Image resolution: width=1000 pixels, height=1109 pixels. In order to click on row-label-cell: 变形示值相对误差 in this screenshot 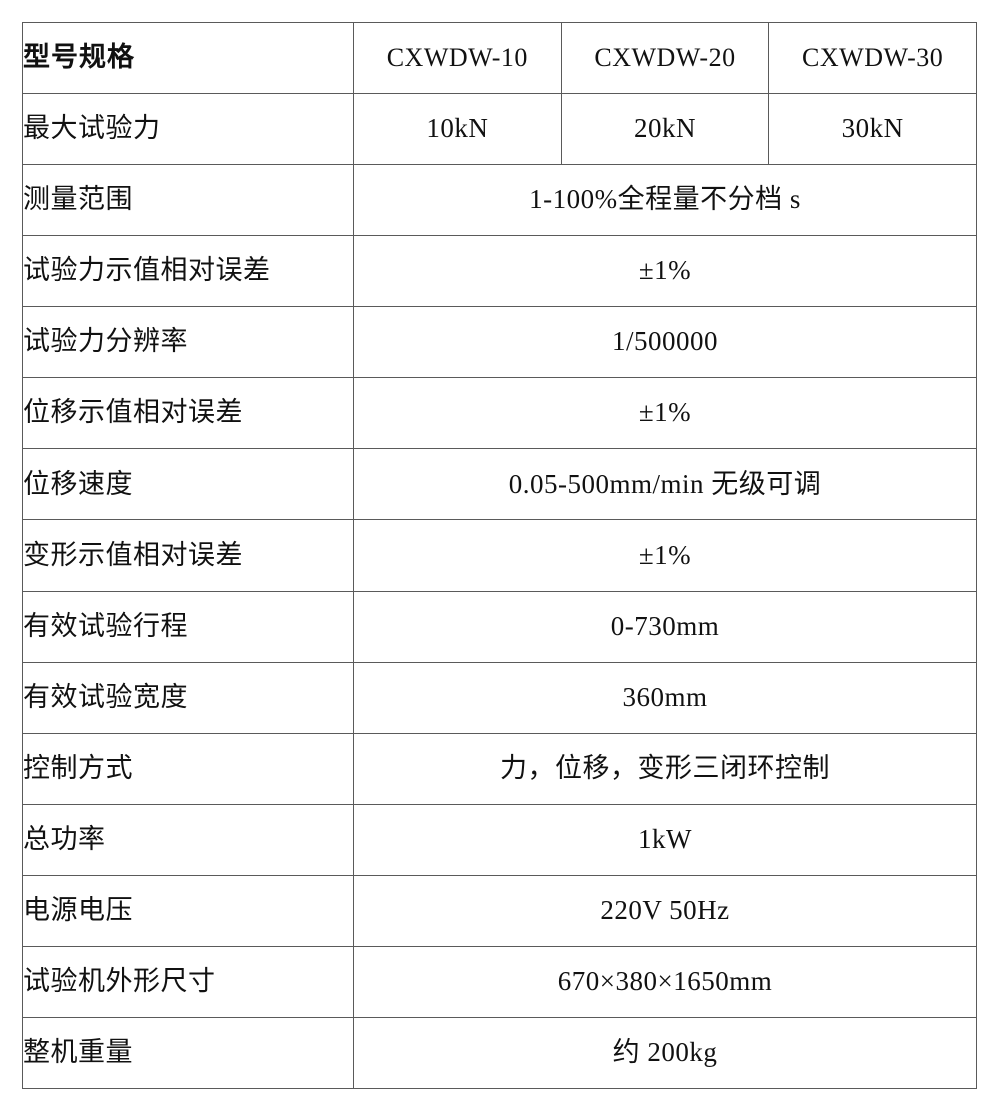, I will do `click(188, 555)`.